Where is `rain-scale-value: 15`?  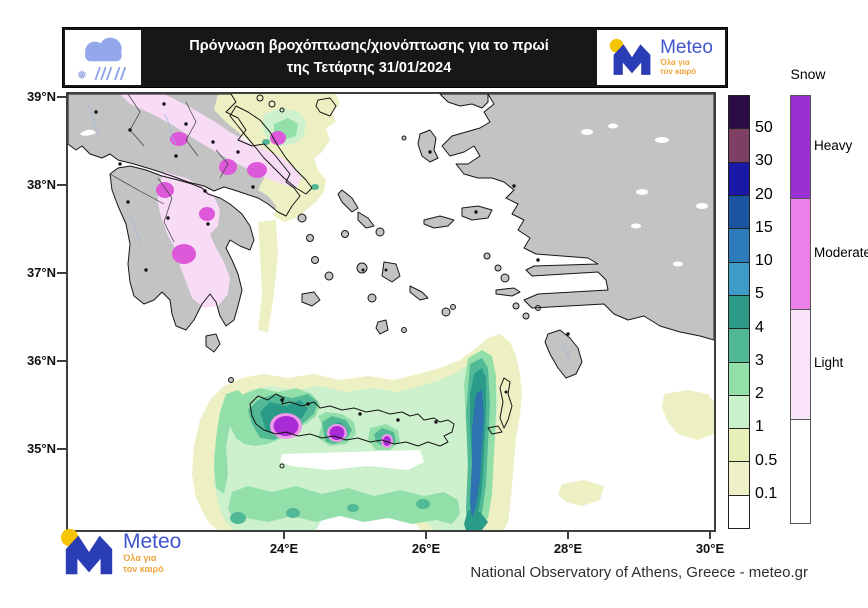 rain-scale-value: 15 is located at coordinates (764, 227).